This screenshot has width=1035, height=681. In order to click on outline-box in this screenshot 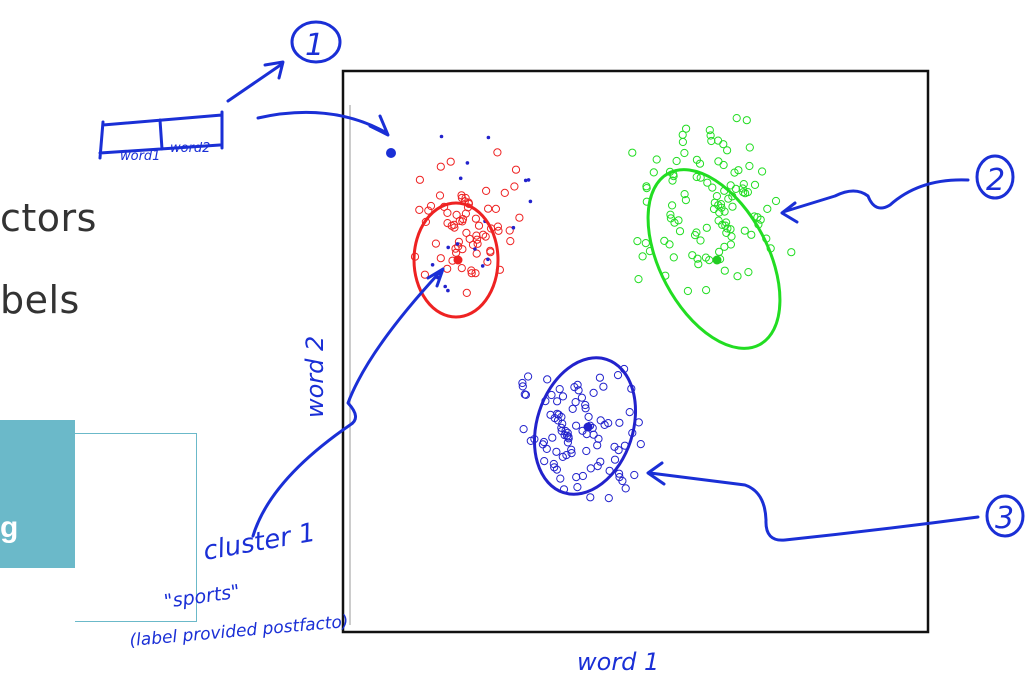, I will do `click(136, 527)`.